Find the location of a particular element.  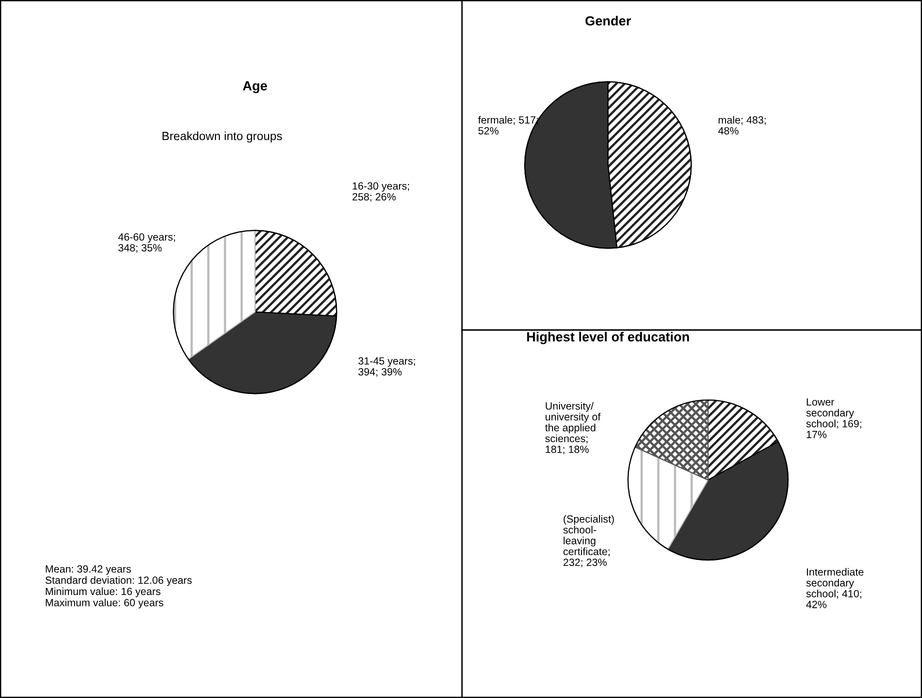

slice-label: 16-30 years; 258; 26% is located at coordinates (380, 192).